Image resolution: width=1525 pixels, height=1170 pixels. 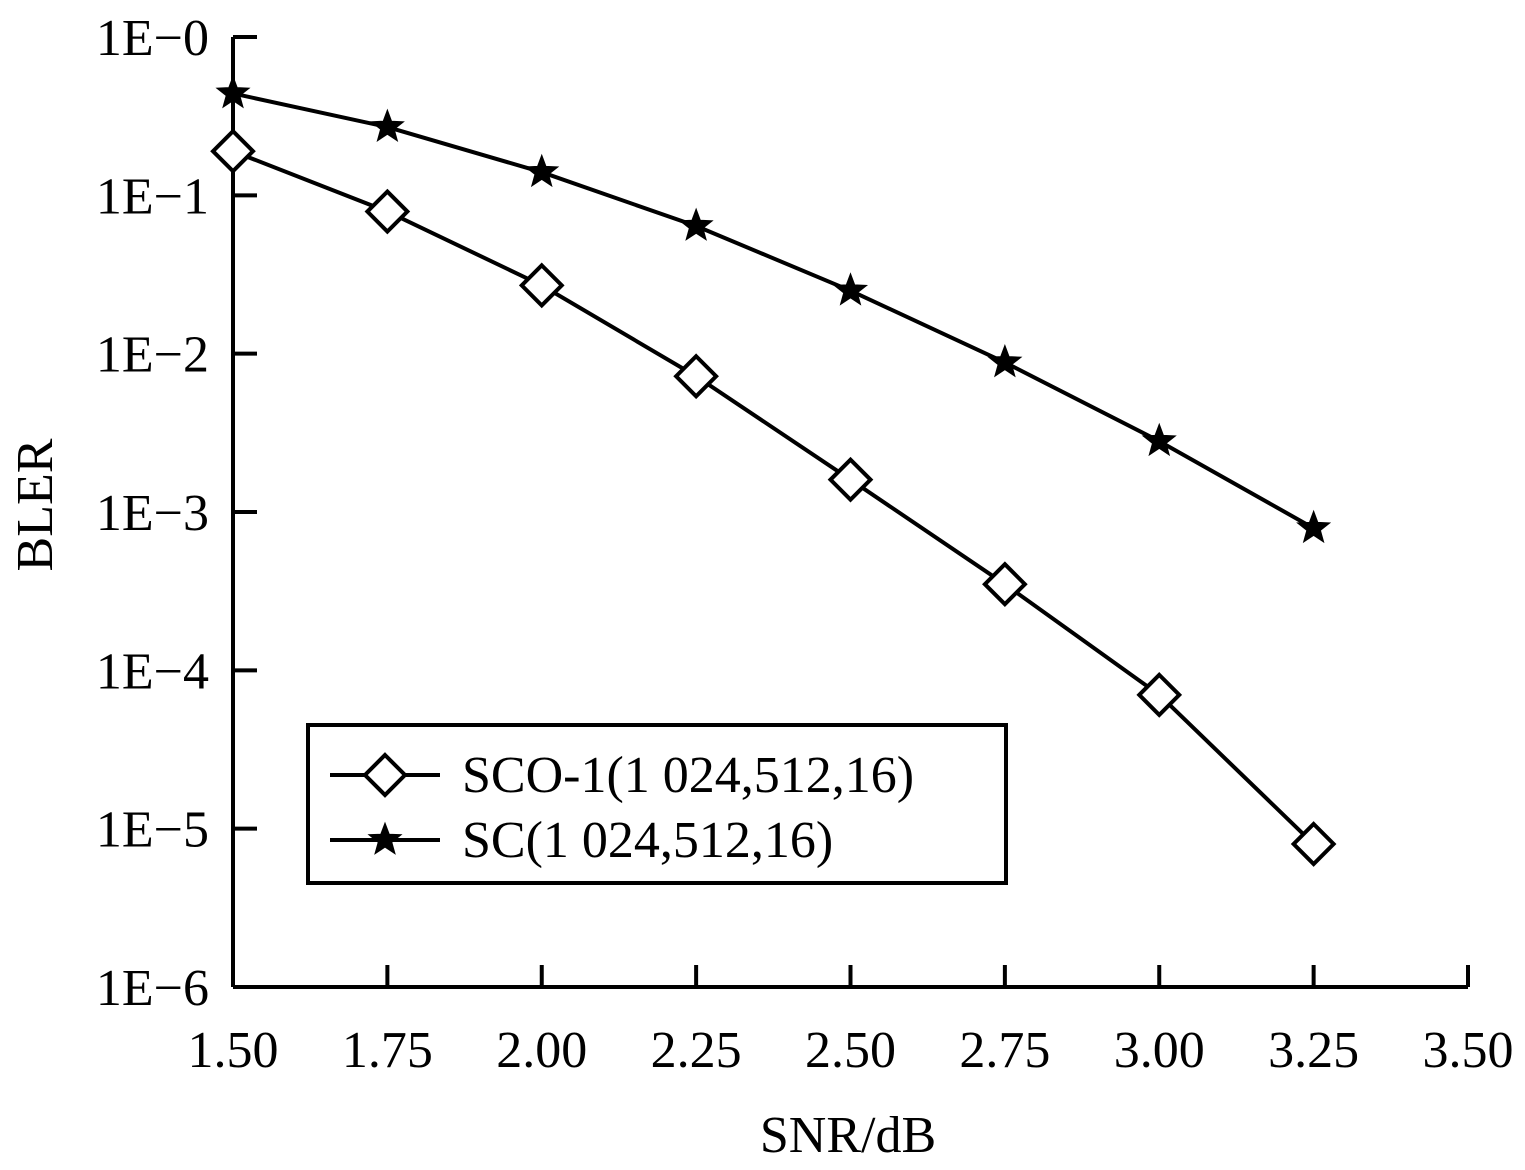 What do you see at coordinates (152, 513) in the screenshot?
I see `y-tick-label: 1E−3` at bounding box center [152, 513].